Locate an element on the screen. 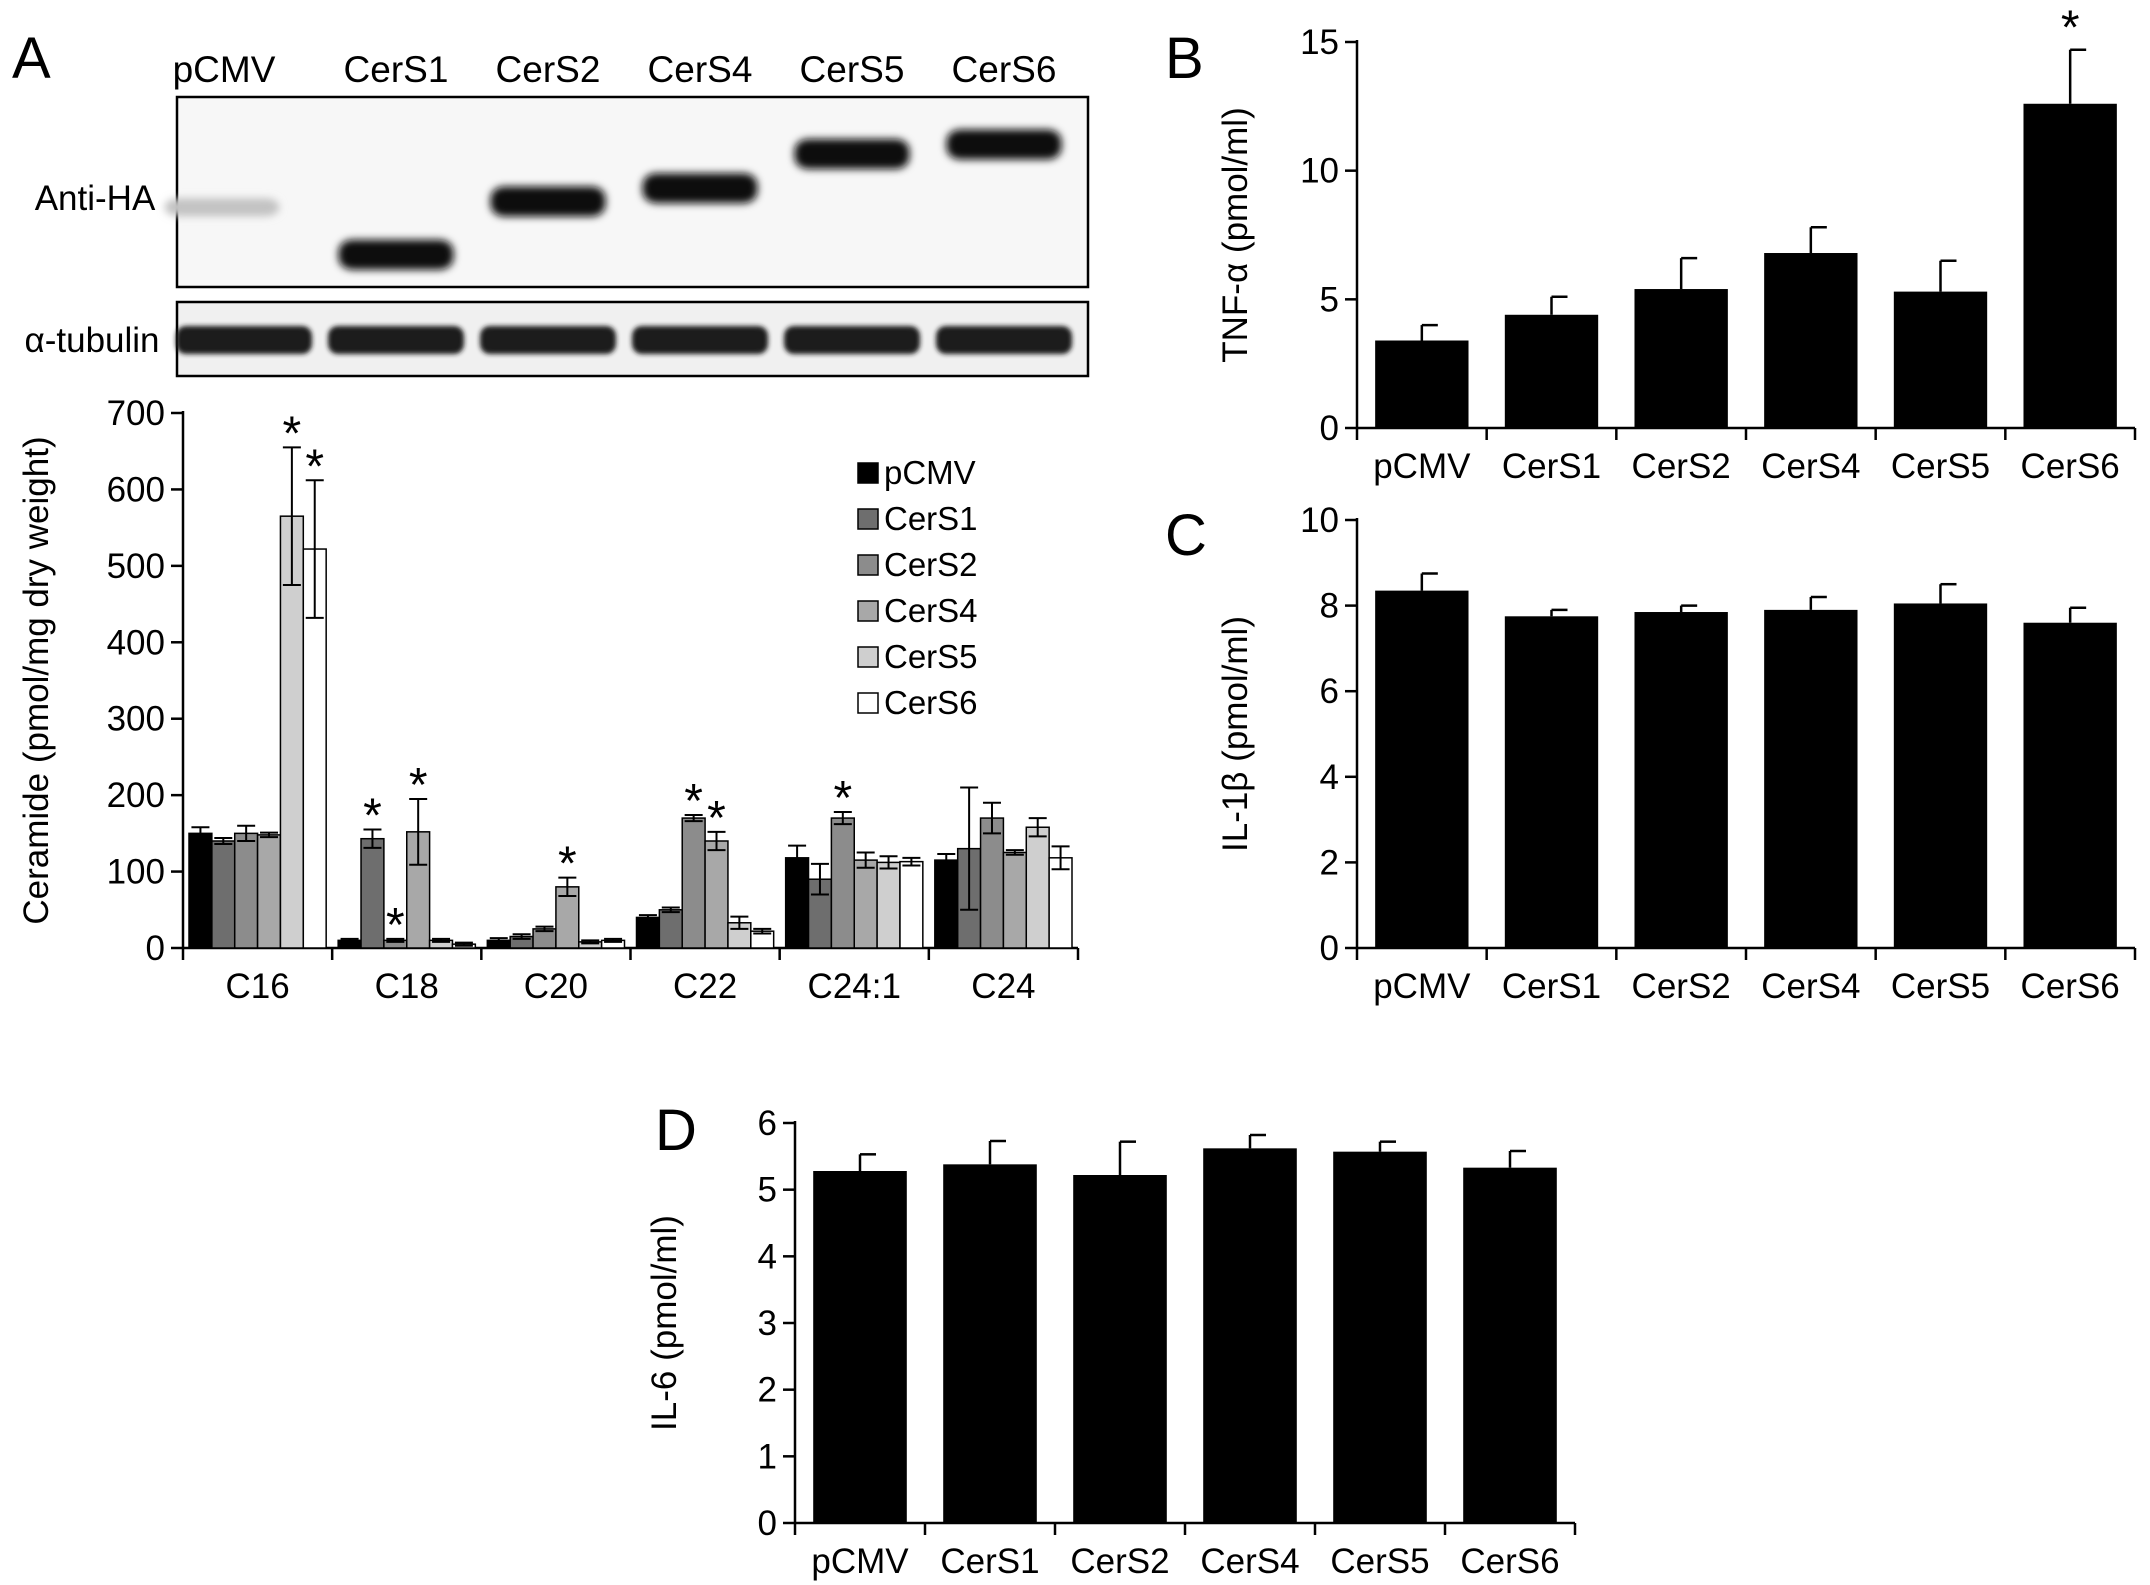 This screenshot has width=2150, height=1585. blot-frame-anti-ha is located at coordinates (632, 192).